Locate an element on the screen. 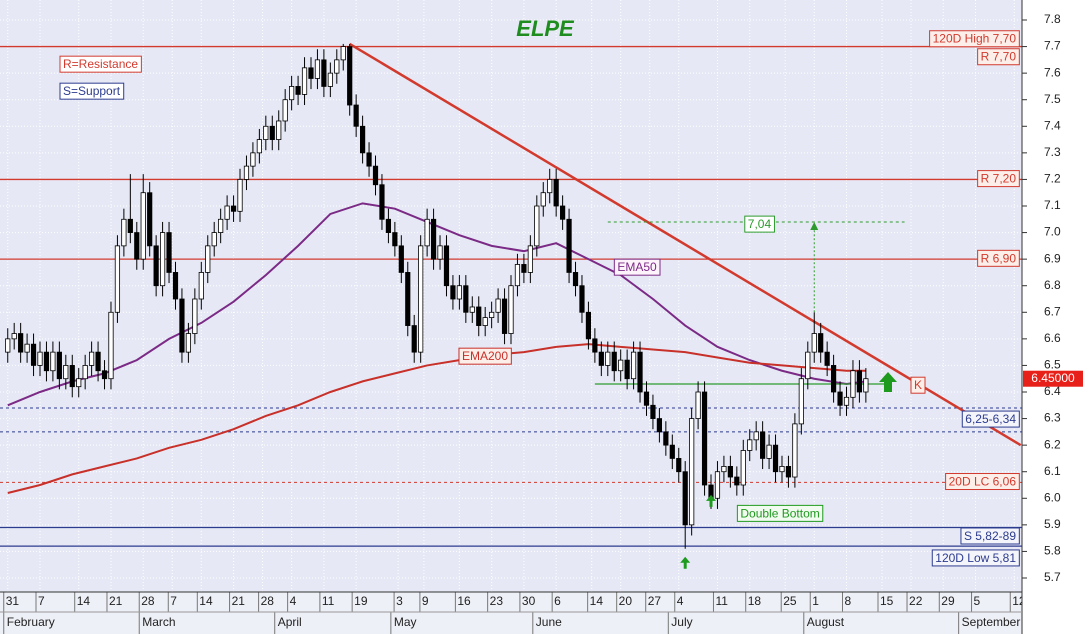 The height and width of the screenshot is (634, 1090). x-tick-label: 25 is located at coordinates (790, 601).